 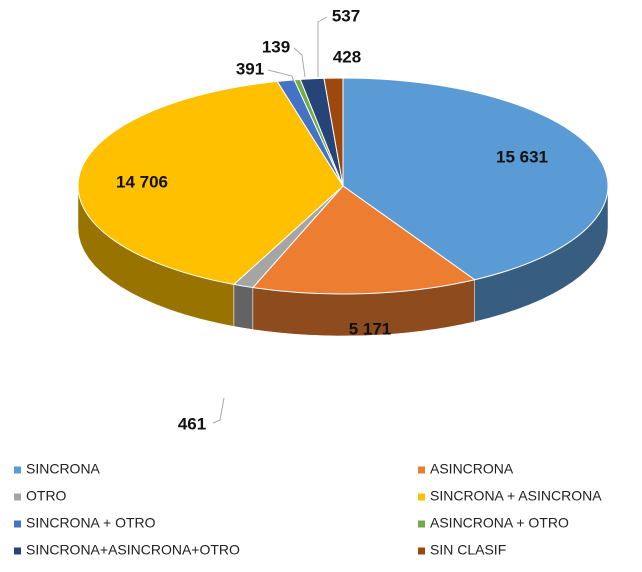 What do you see at coordinates (91, 523) in the screenshot?
I see `legend-label: SINCRONA + OTRO` at bounding box center [91, 523].